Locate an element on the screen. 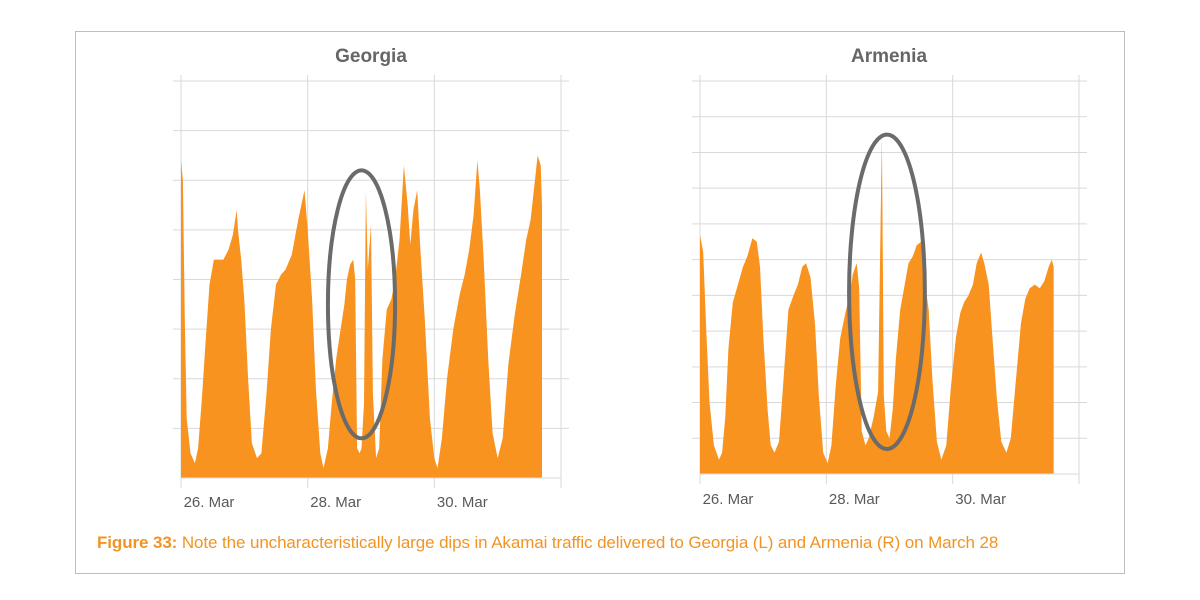 This screenshot has width=1200, height=600. x-tick-label-georgia: 30. Mar is located at coordinates (462, 502).